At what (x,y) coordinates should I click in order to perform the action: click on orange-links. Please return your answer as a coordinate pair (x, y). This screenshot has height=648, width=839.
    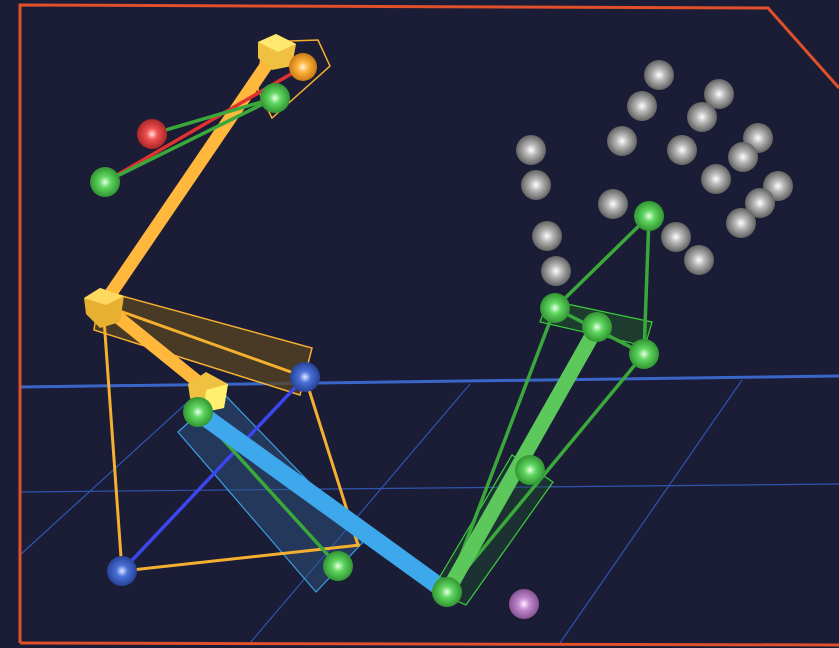
    Looking at the image, I should click on (231, 438).